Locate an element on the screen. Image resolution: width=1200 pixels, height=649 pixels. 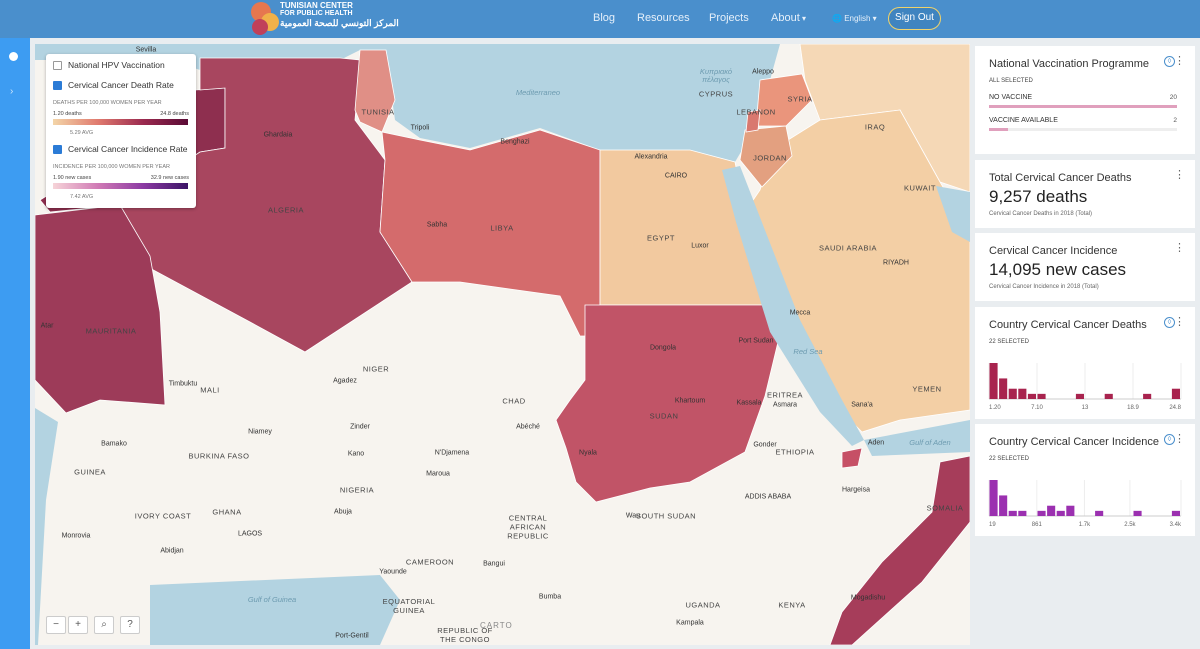
city-label: Kassala is located at coordinates (749, 403).